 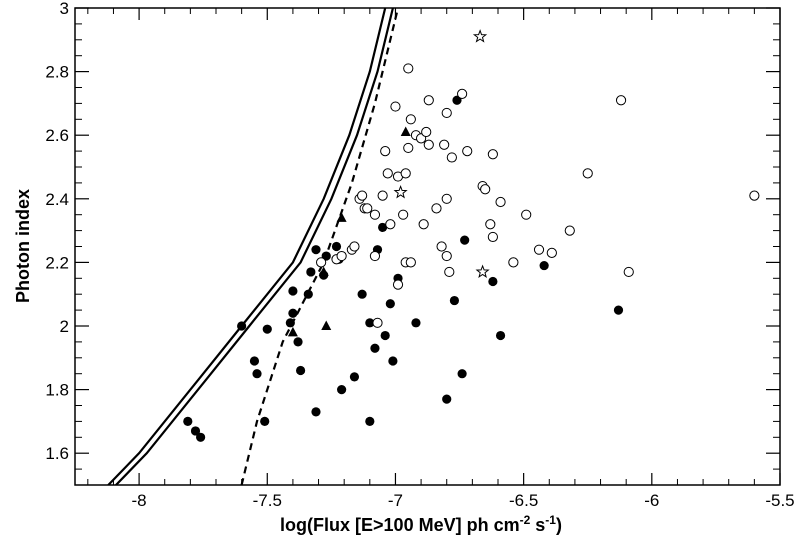 What do you see at coordinates (57, 135) in the screenshot?
I see `y-tick-label: 2.6` at bounding box center [57, 135].